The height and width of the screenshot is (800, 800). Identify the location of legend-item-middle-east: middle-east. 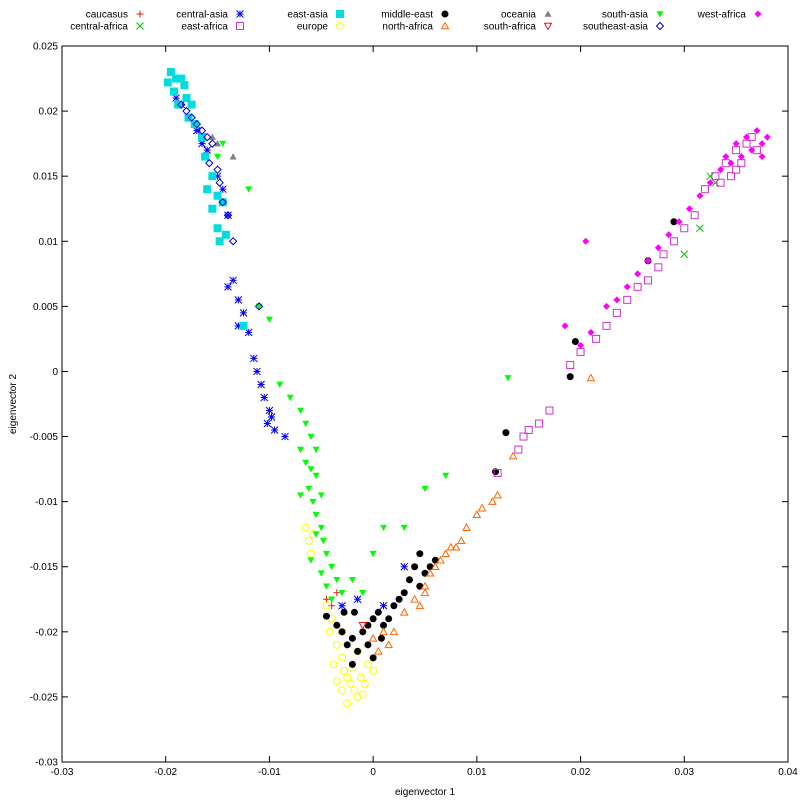
(415, 15).